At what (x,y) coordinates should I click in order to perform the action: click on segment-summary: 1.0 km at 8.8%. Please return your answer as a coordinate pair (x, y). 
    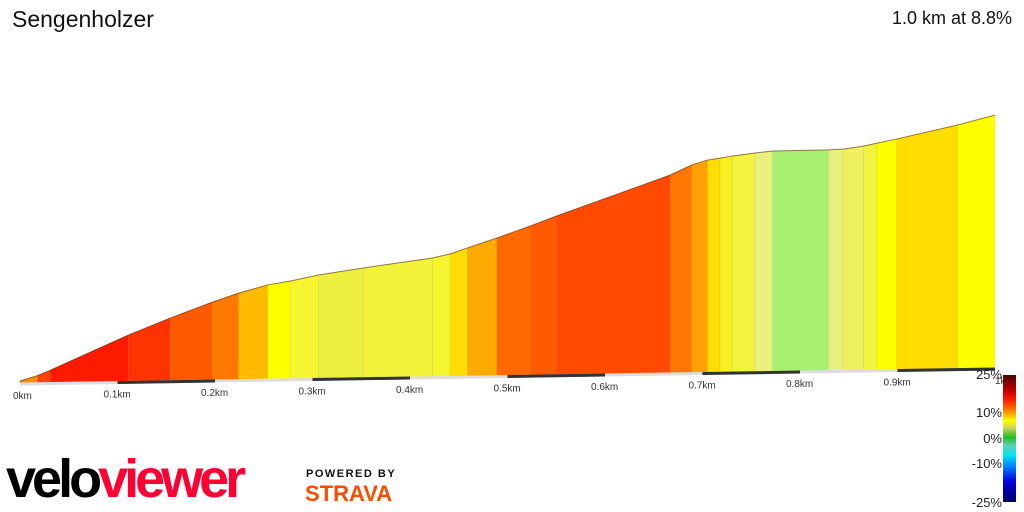
    Looking at the image, I should click on (951, 18).